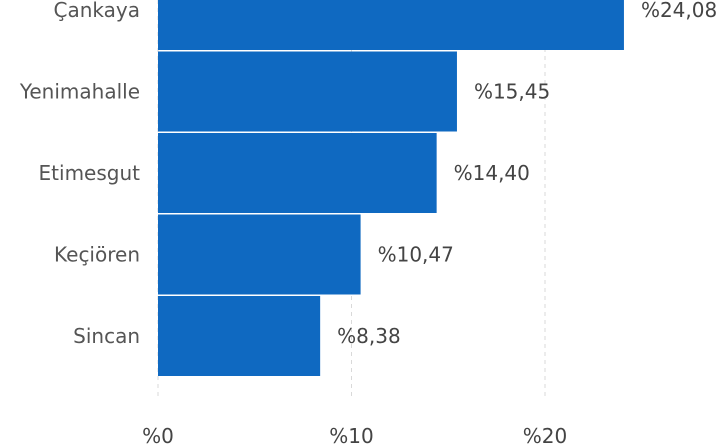 The image size is (718, 445). I want to click on category-label: Yenimahalle, so click(79, 92).